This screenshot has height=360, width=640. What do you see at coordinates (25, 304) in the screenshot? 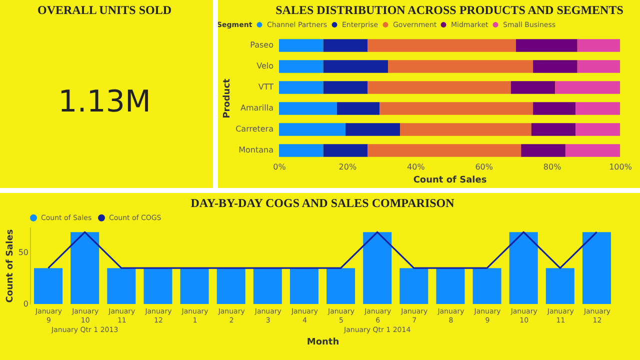
I see `y-tick-label: 0` at bounding box center [25, 304].